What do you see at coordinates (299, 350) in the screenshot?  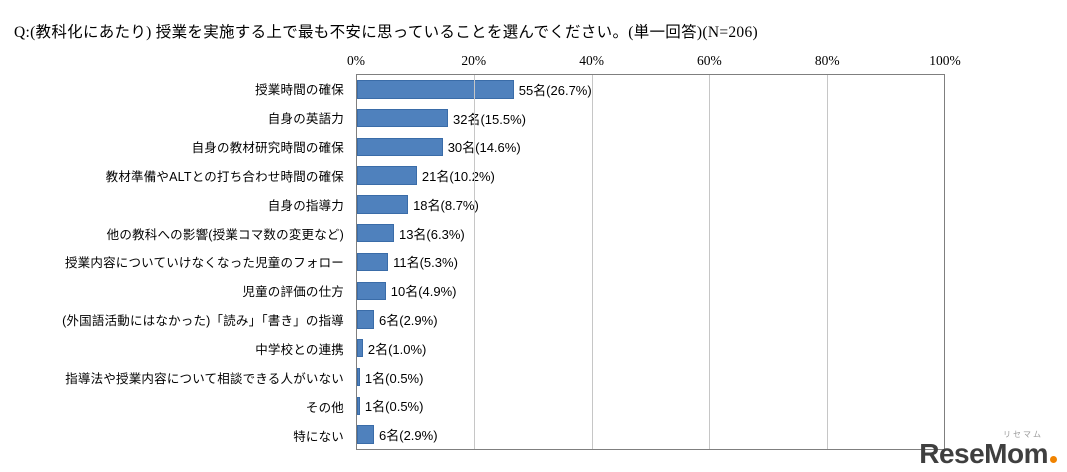 I see `category-label: 中学校との連携` at bounding box center [299, 350].